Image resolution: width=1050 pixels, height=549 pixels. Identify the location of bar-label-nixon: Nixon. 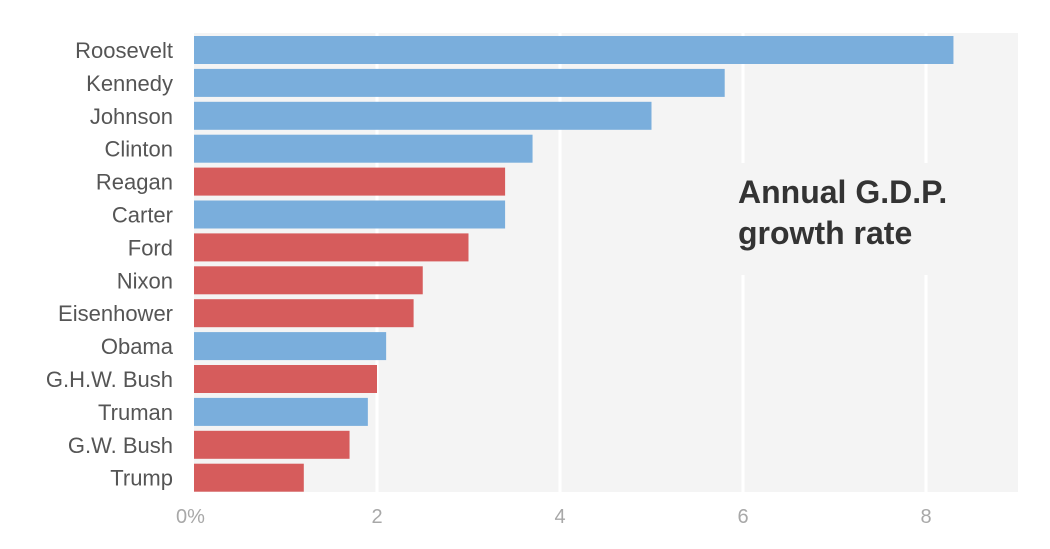
(145, 280).